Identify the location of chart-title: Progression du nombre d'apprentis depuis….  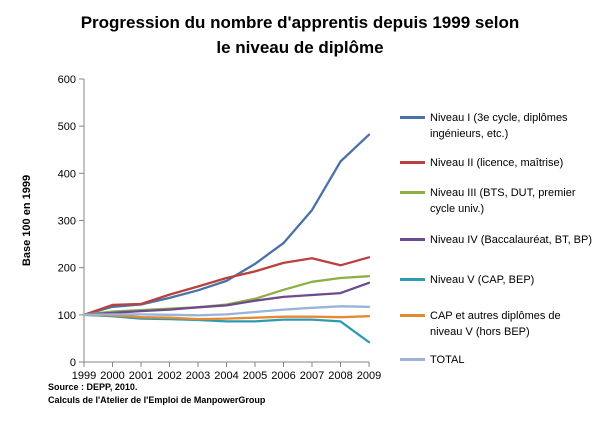
(300, 35).